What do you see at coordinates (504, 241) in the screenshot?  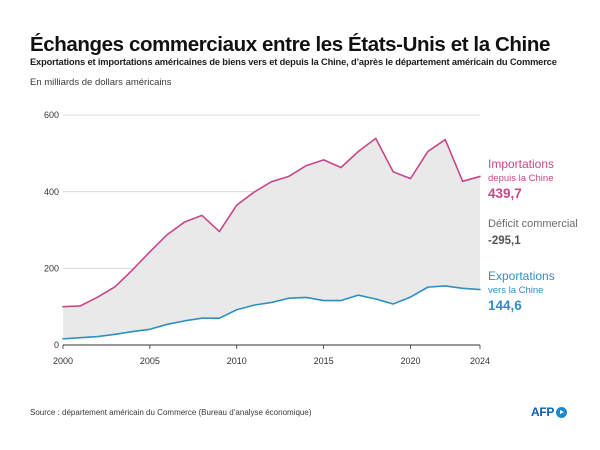 I see `deficit-end-value: -295,1` at bounding box center [504, 241].